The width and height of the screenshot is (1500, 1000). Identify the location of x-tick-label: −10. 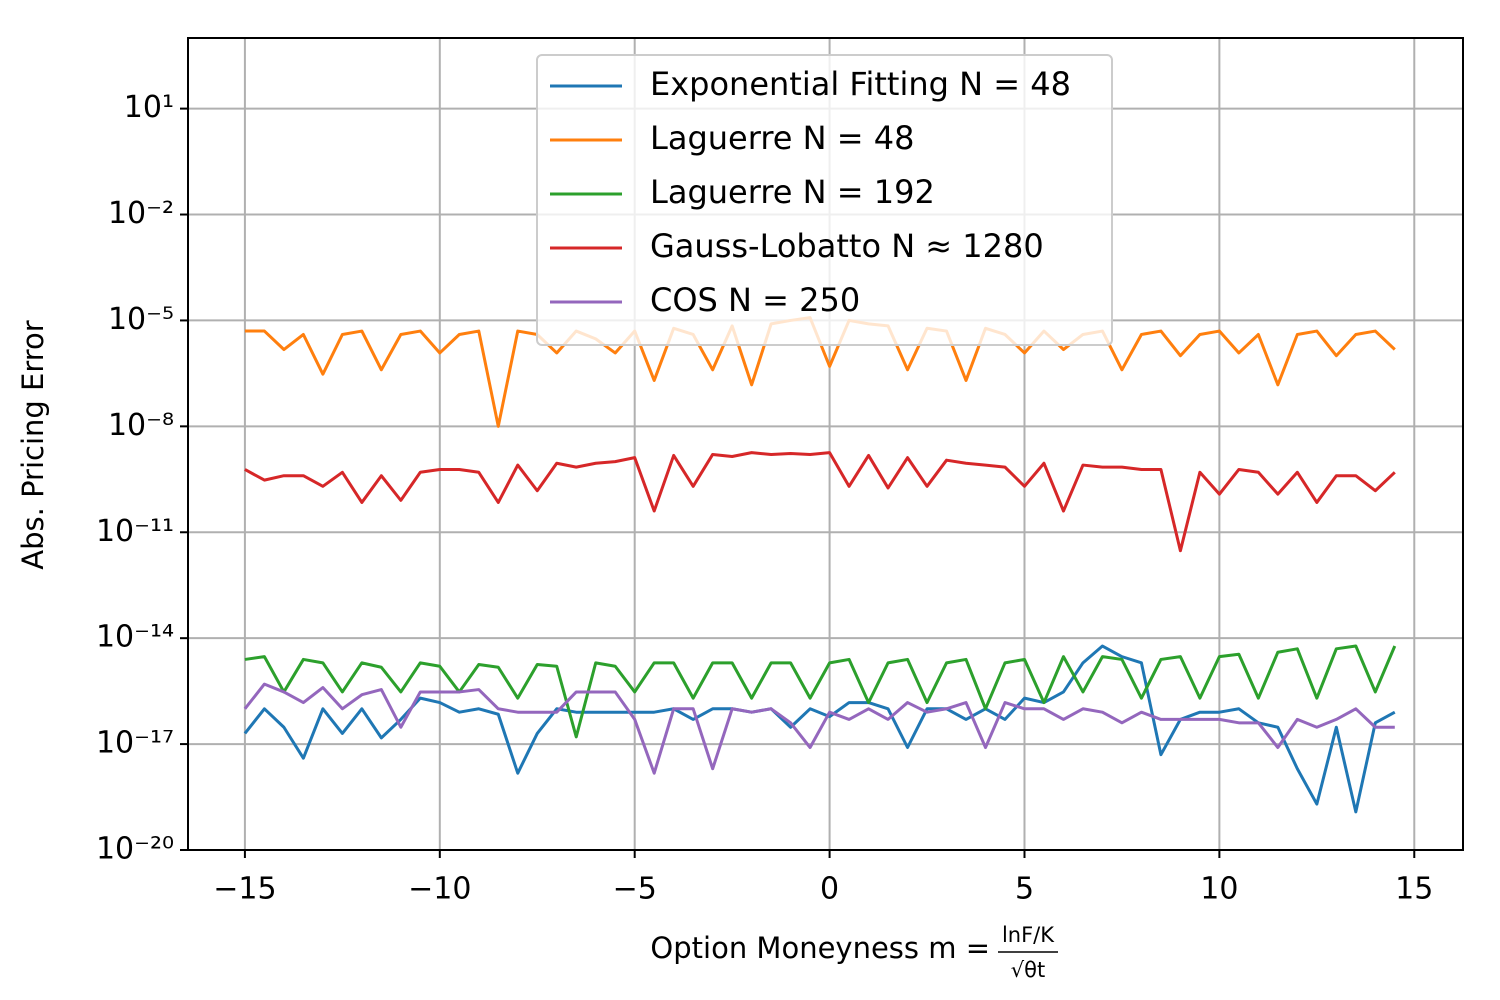
(439, 889).